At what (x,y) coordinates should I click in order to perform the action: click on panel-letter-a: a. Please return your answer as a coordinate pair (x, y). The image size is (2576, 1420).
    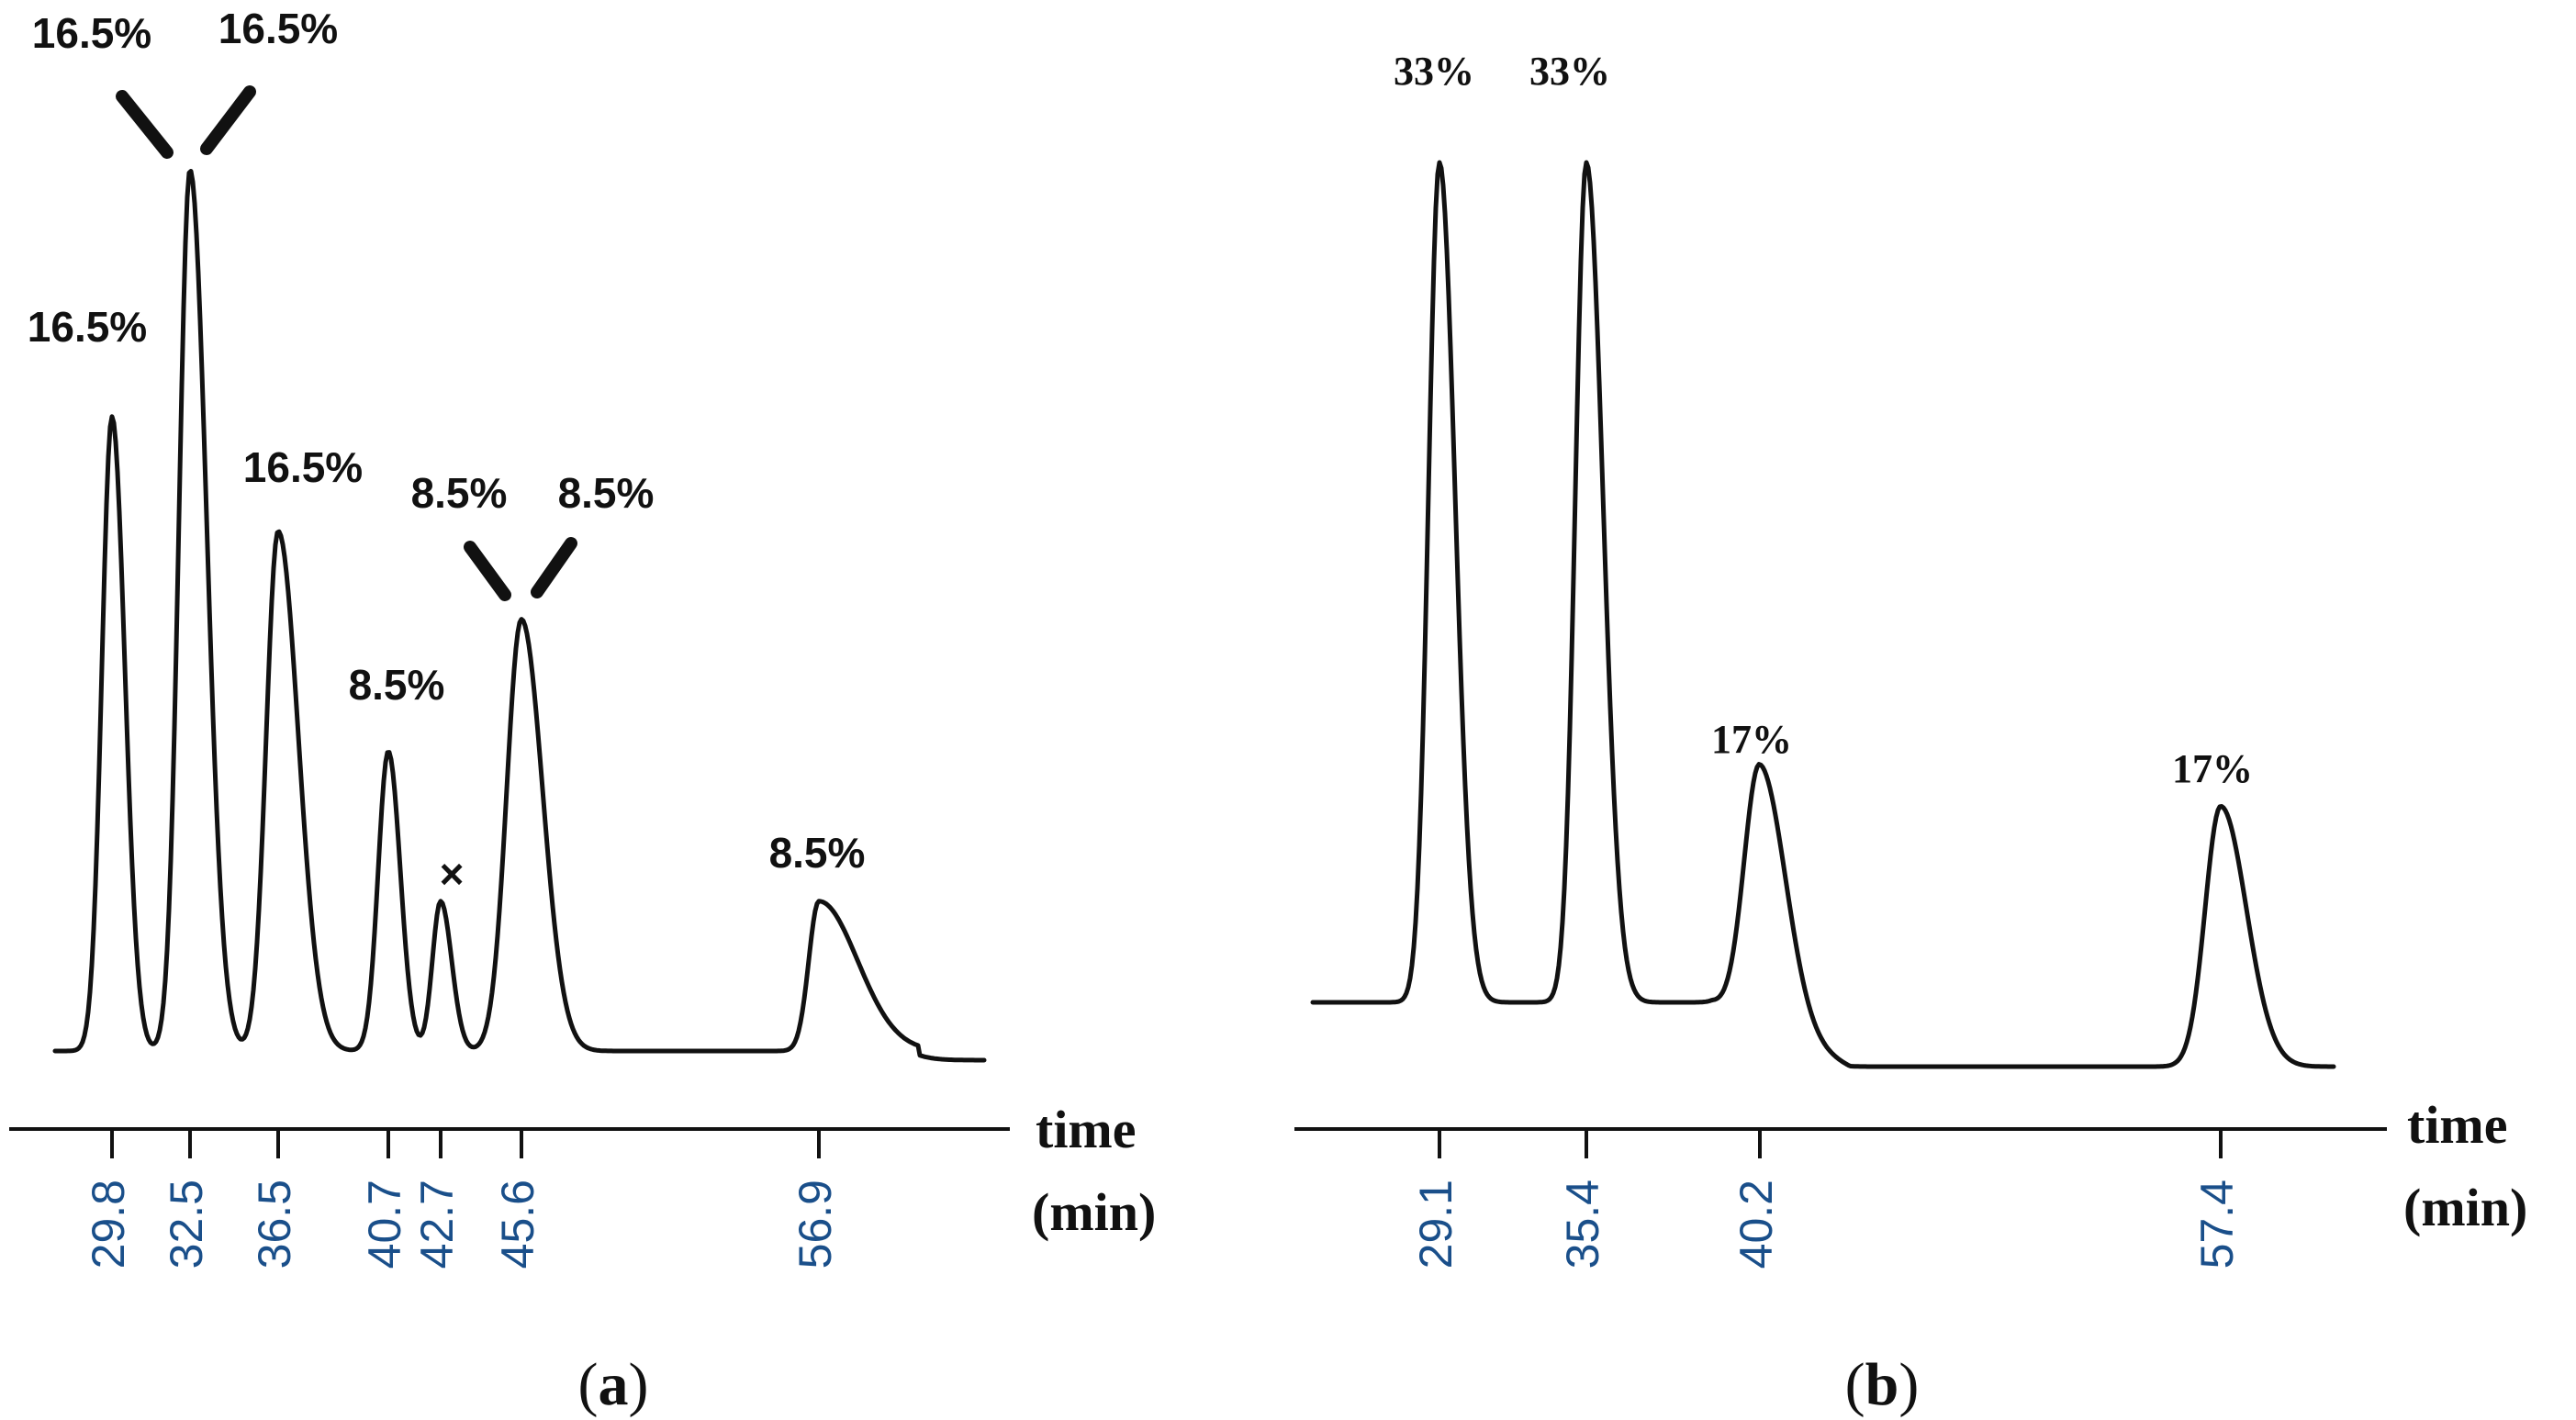
    Looking at the image, I should click on (614, 1384).